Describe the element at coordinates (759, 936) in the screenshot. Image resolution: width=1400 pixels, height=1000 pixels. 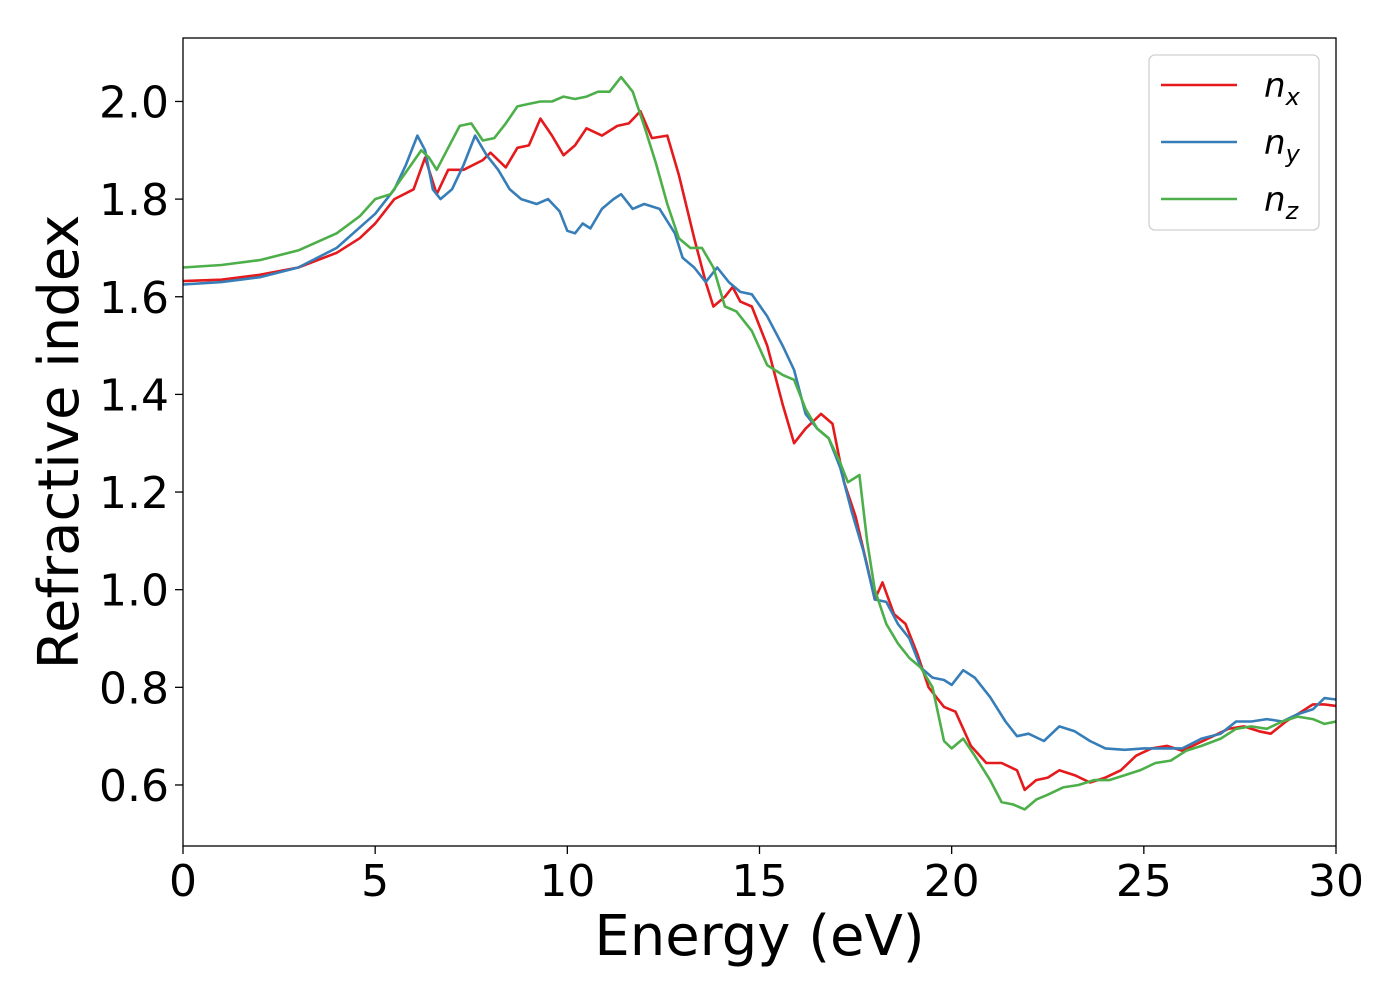
I see `x-axis-label: Energy (eV)` at that location.